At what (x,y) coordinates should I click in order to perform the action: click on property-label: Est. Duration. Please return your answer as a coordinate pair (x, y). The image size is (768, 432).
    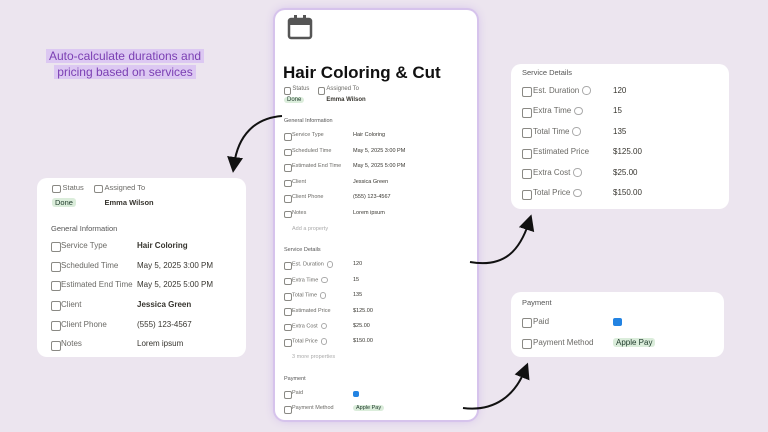
    Looking at the image, I should click on (562, 90).